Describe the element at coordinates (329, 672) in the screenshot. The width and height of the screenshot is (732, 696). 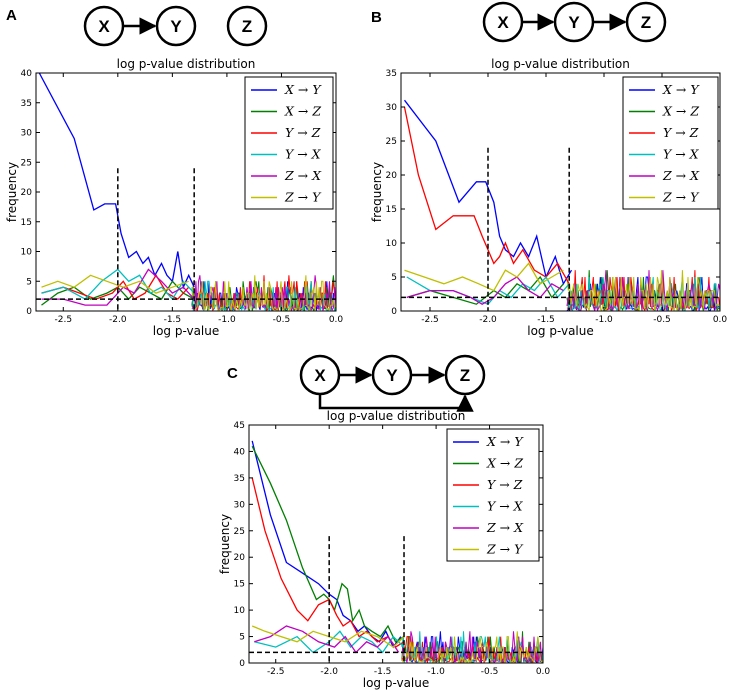
I see `x-tick-label: -2.0` at that location.